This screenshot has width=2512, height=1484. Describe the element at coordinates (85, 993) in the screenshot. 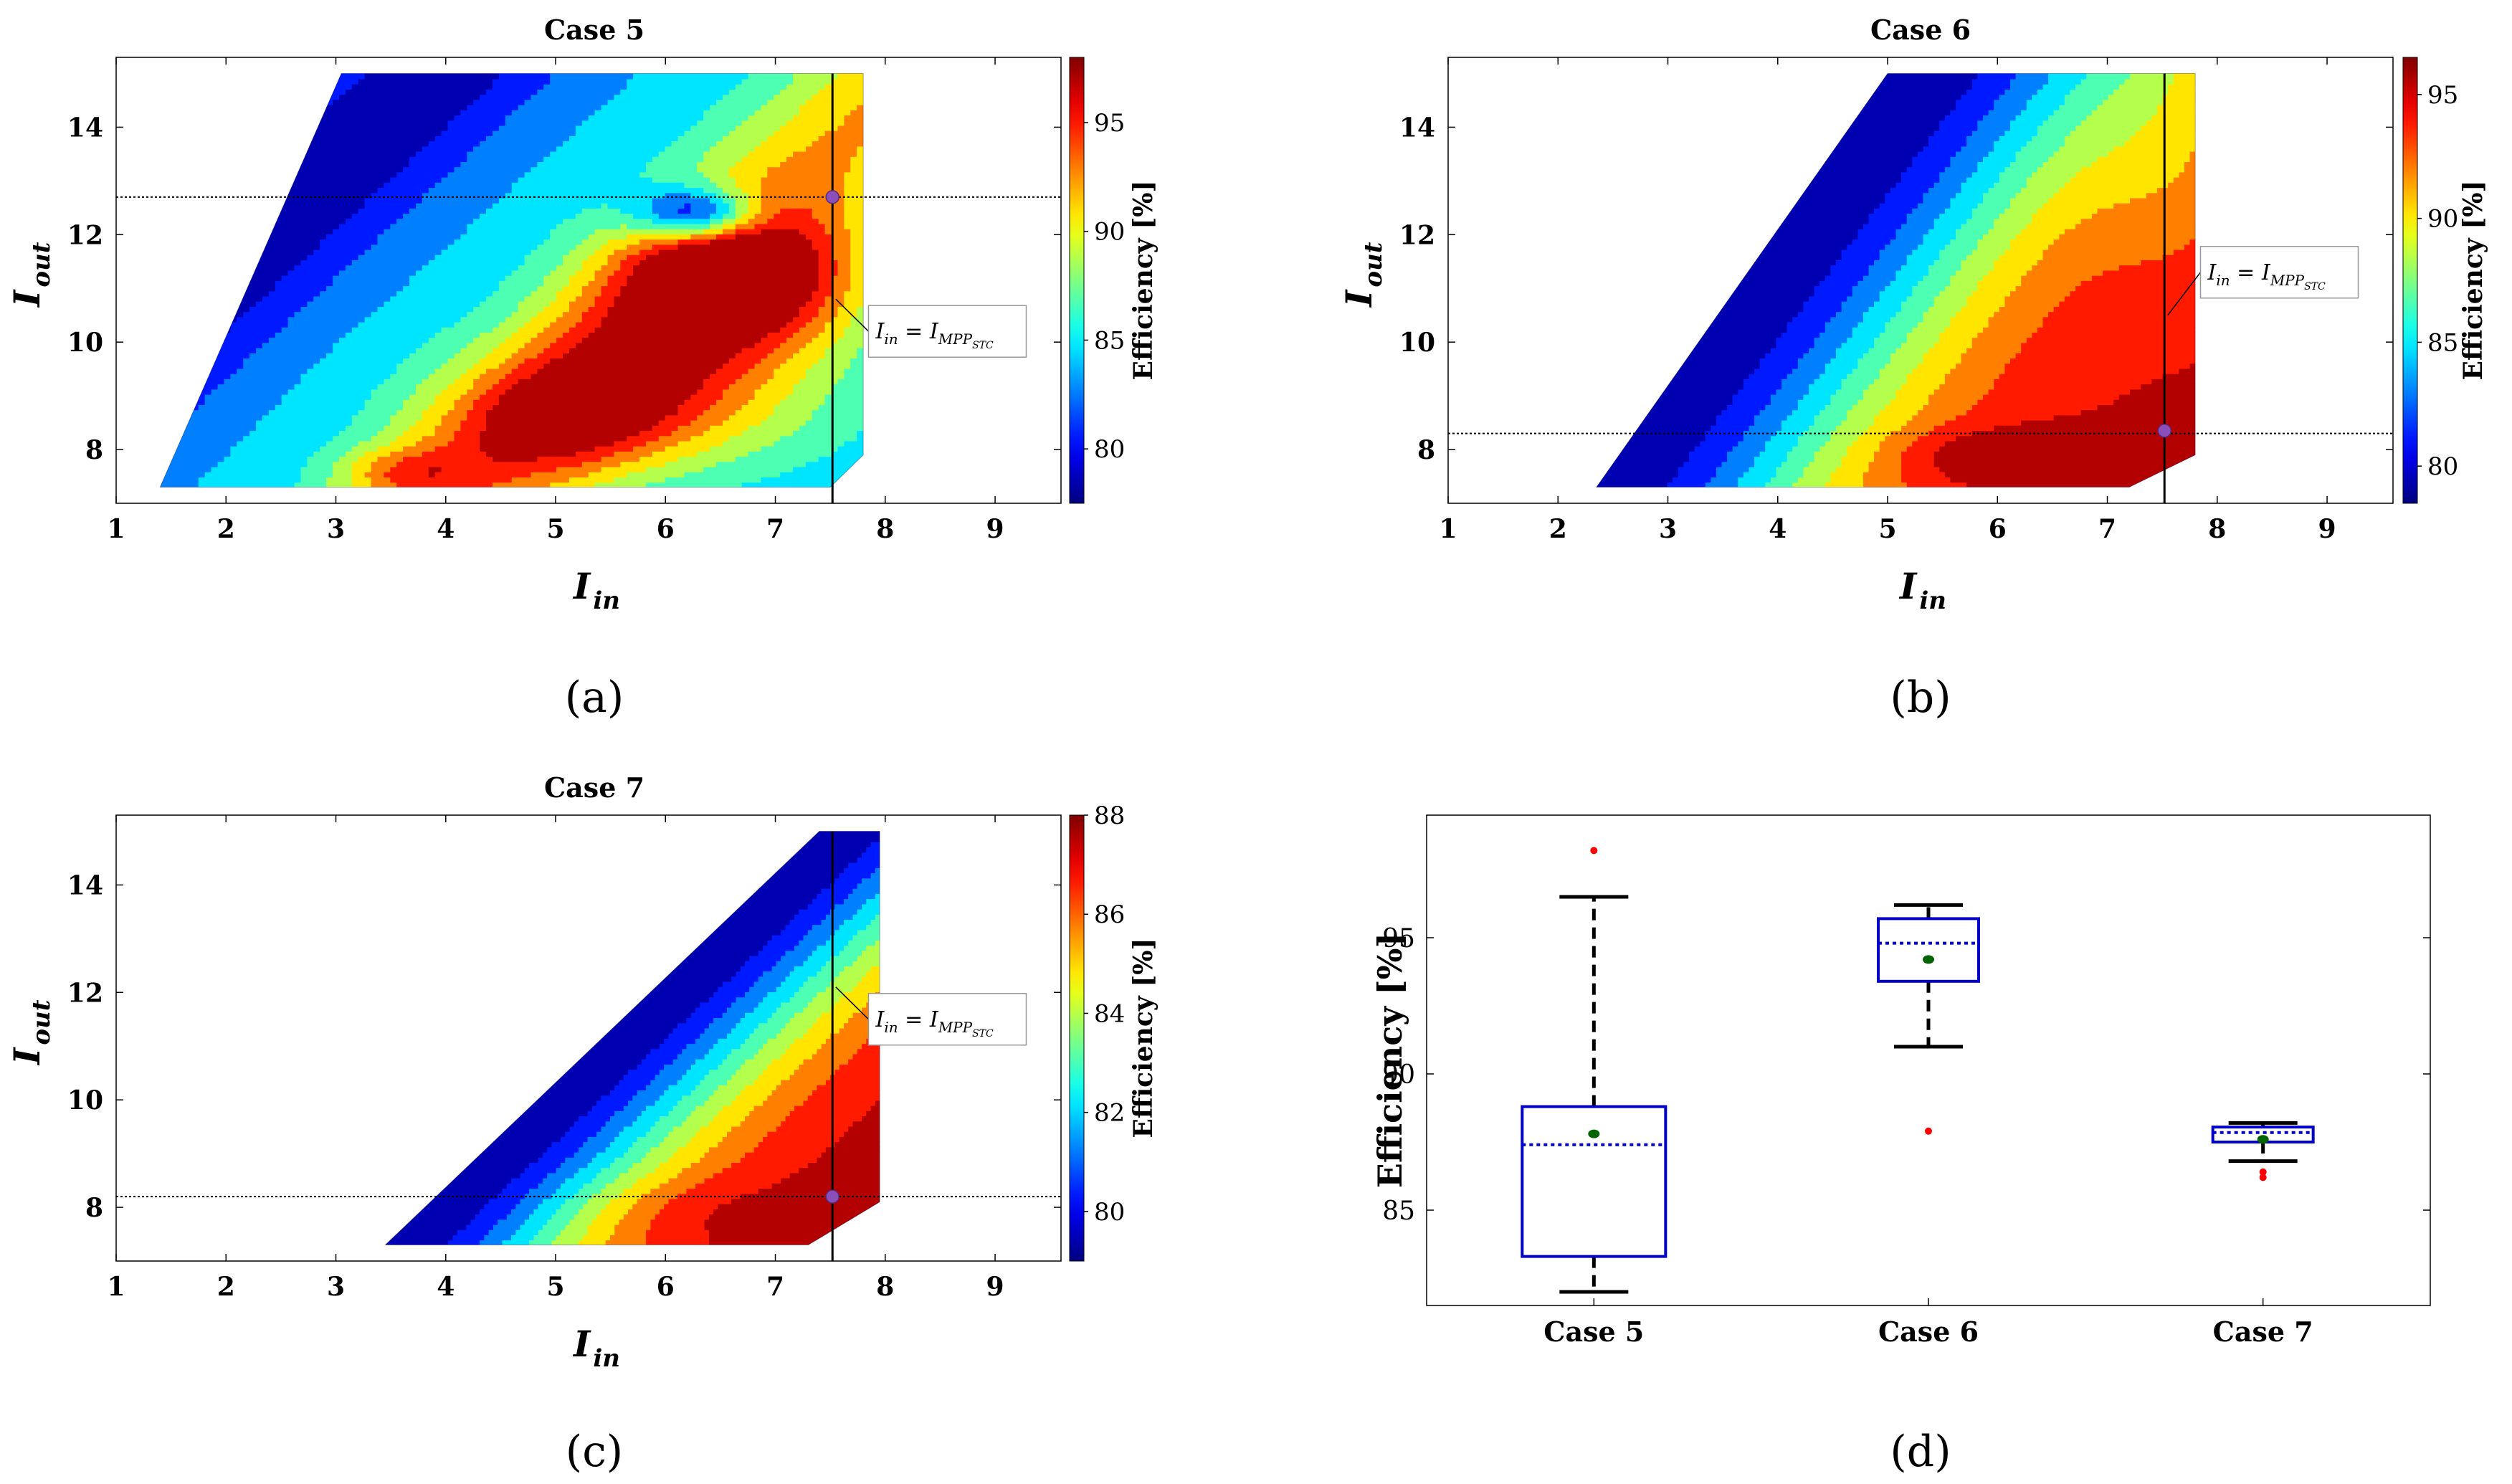

I see `panel-c-ytick-label: 12` at that location.